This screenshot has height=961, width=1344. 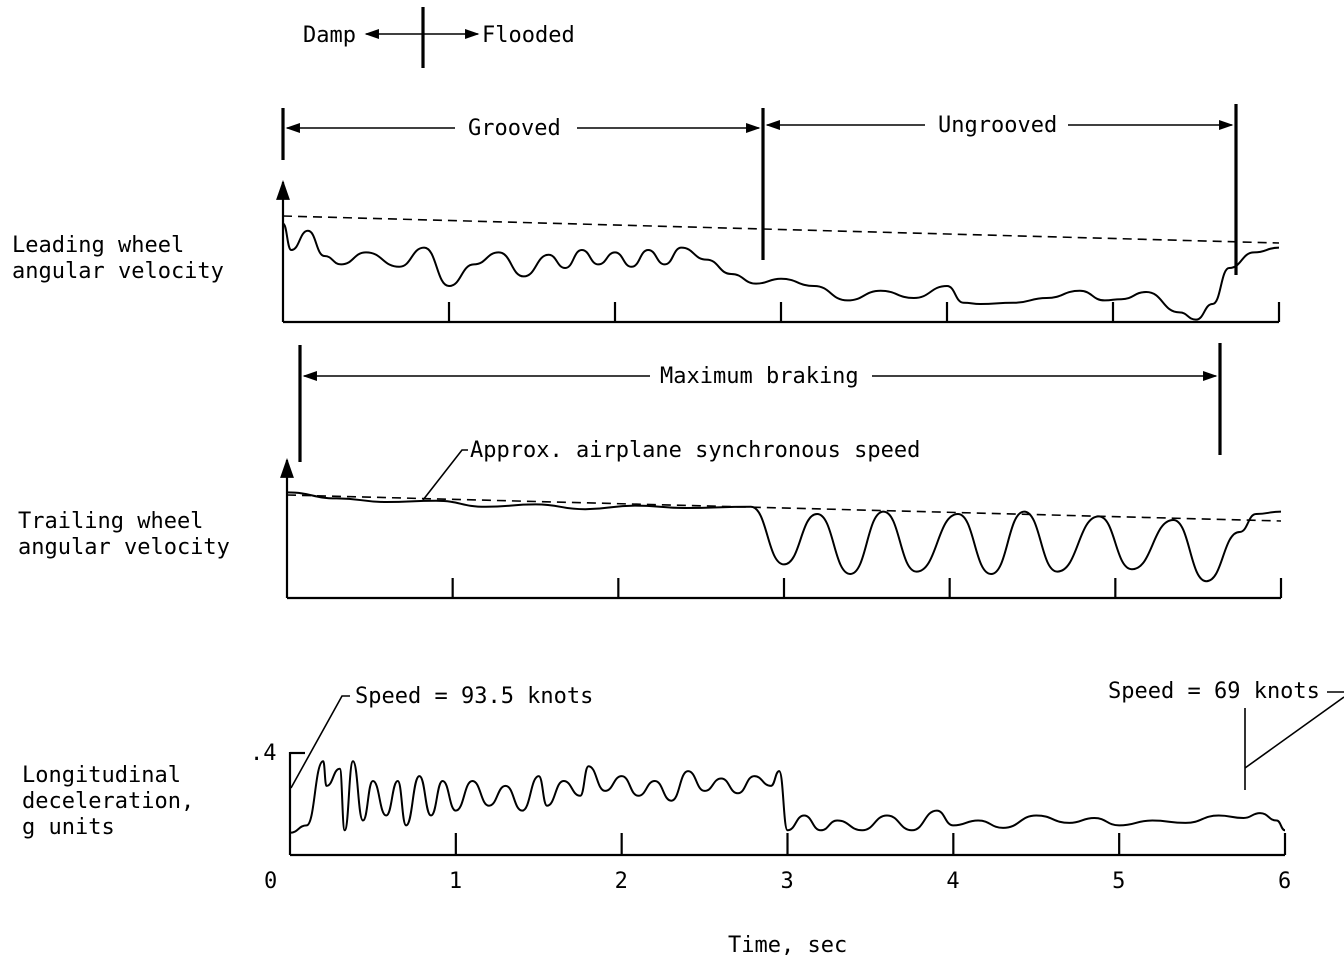 I want to click on flooded-label: Flooded, so click(x=528, y=35).